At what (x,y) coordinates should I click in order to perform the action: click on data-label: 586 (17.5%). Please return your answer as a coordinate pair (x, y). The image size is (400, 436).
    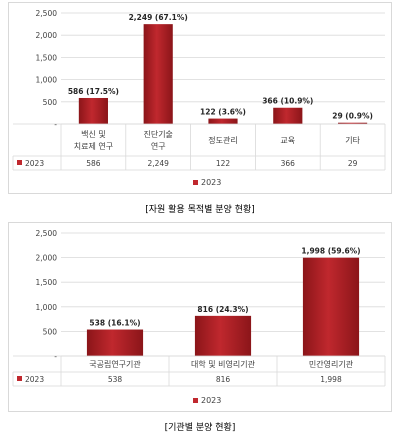
    Looking at the image, I should click on (93, 91).